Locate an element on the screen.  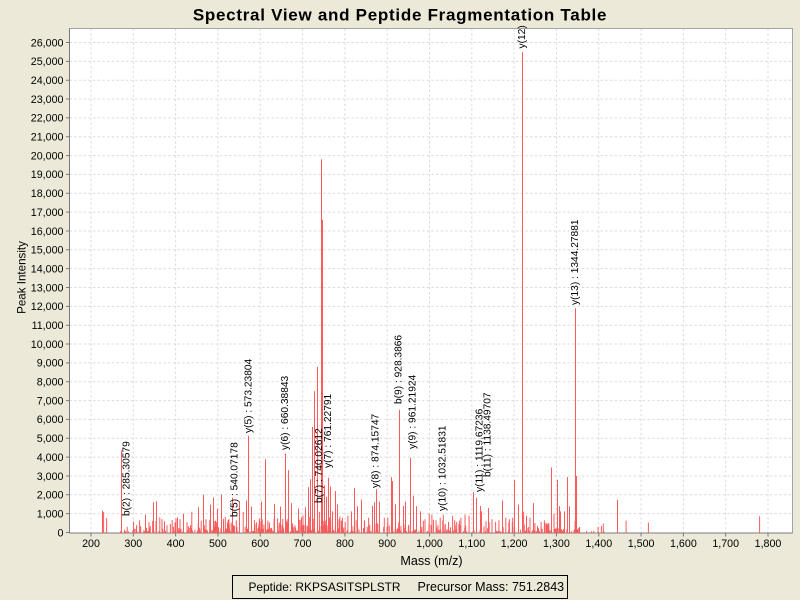
svg-text: 600 is located at coordinates (260, 544).